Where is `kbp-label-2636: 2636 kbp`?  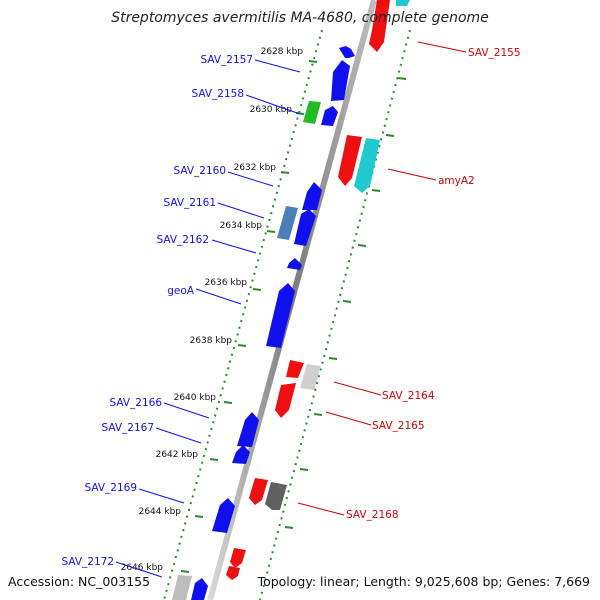 kbp-label-2636: 2636 kbp is located at coordinates (226, 283).